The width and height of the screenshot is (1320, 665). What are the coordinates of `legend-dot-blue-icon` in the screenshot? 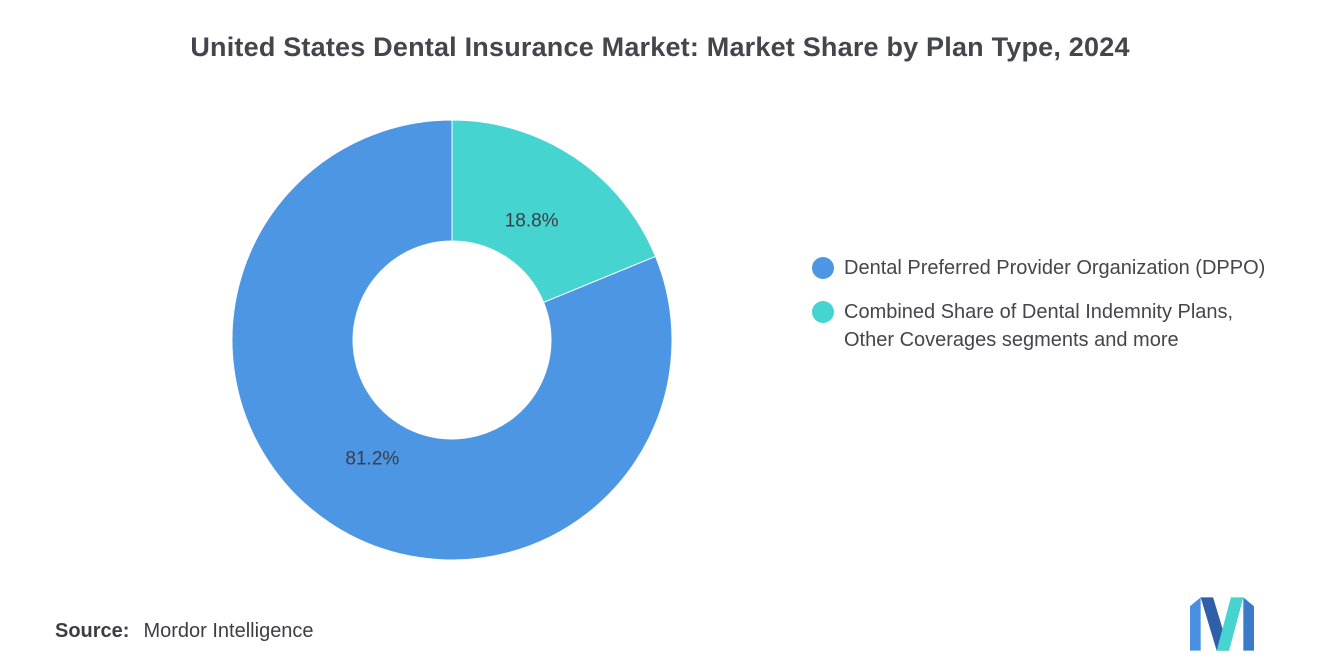 It's located at (823, 268).